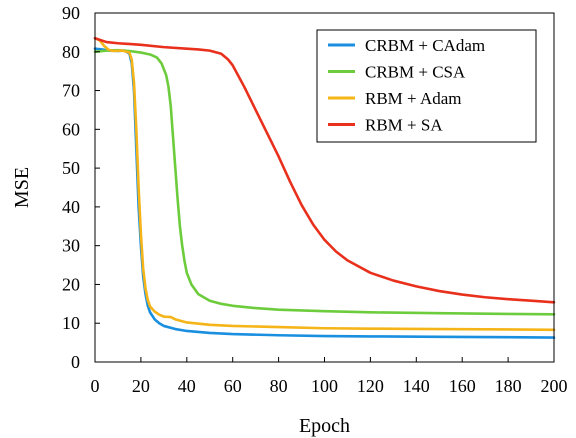 Image resolution: width=576 pixels, height=438 pixels. Describe the element at coordinates (233, 386) in the screenshot. I see `x-tick-label: 60` at that location.